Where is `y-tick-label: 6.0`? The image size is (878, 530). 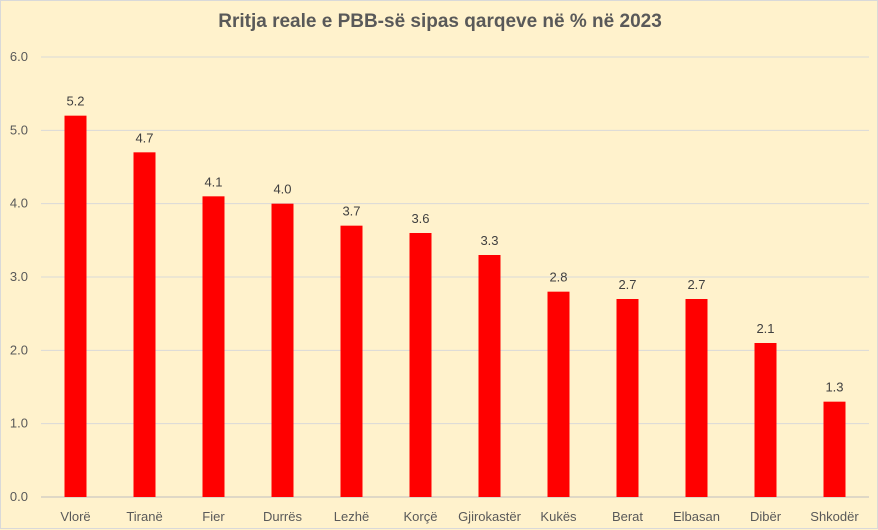
y-tick-label: 6.0 is located at coordinates (19, 56).